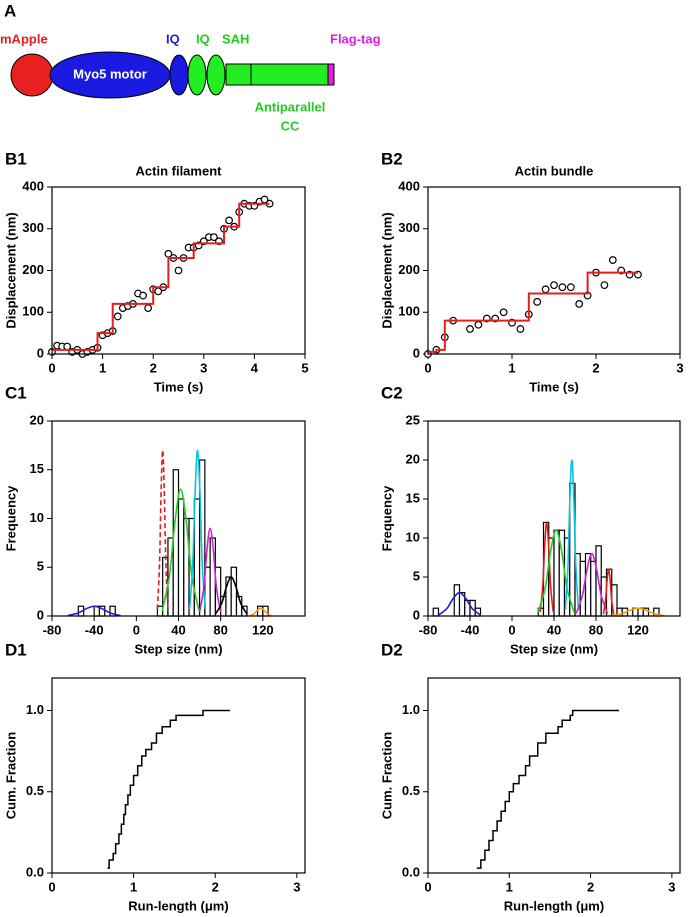 The width and height of the screenshot is (700, 917). I want to click on panel-label: B1, so click(16, 158).